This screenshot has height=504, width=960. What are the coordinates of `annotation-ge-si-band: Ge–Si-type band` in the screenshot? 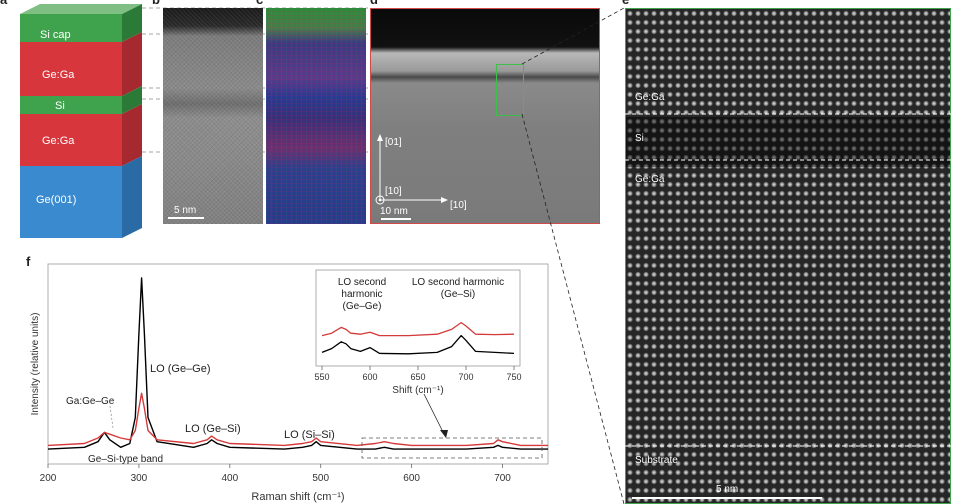 It's located at (125, 459).